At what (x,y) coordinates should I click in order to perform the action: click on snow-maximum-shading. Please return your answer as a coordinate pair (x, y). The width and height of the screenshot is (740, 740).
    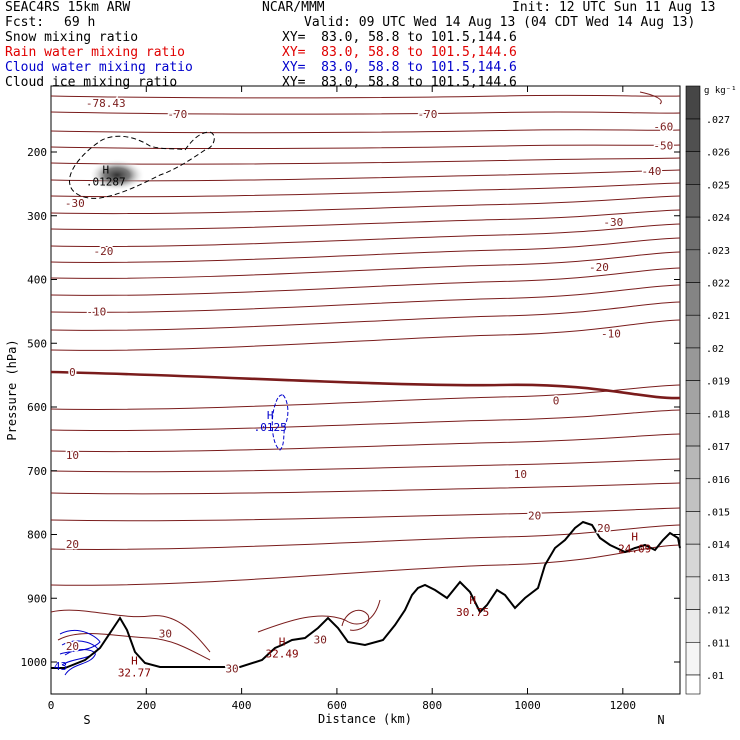
    Looking at the image, I should click on (117, 175).